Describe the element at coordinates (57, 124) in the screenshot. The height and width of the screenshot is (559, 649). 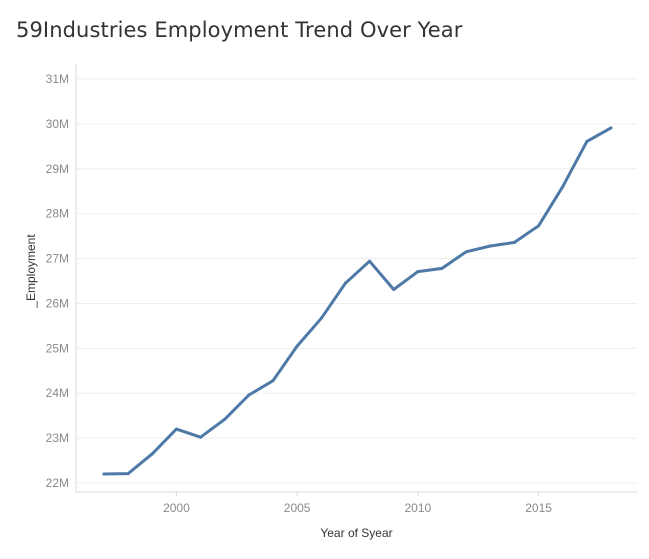
I see `y-tick-label: 30M` at that location.